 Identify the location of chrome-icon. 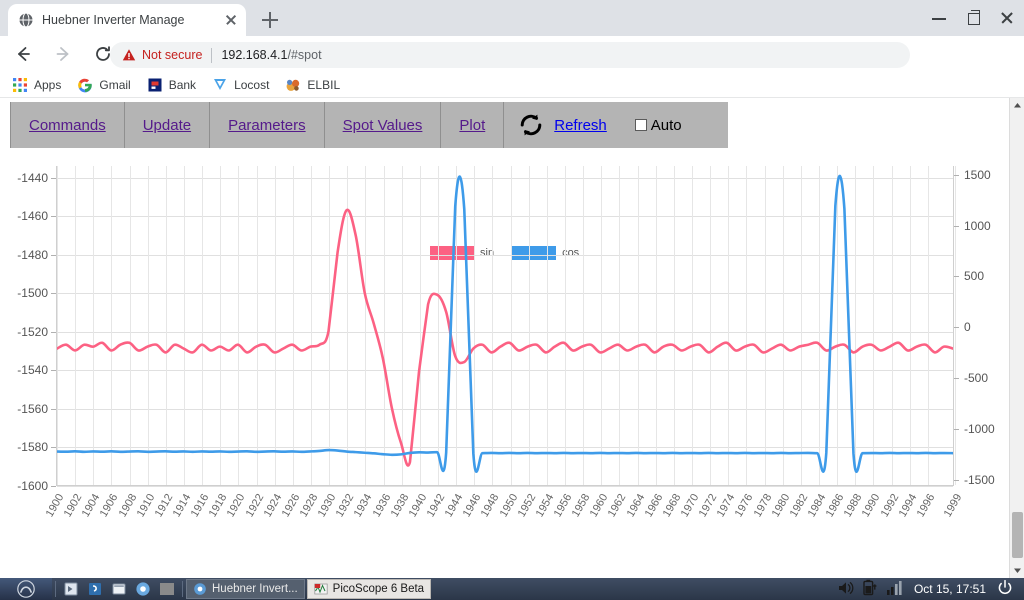
(143, 589).